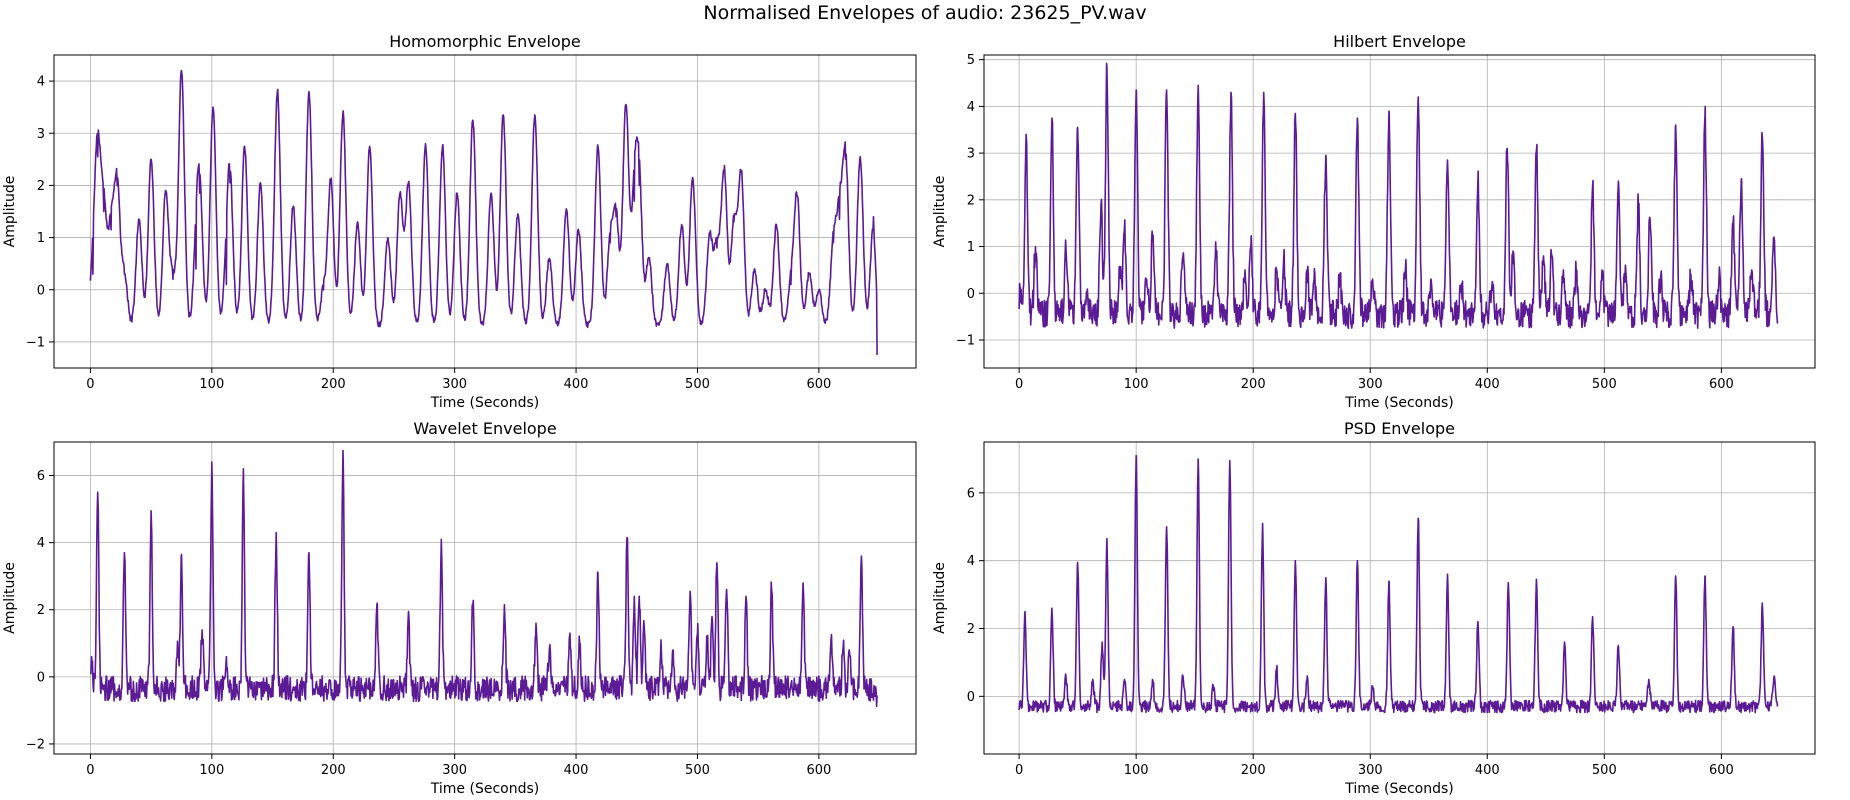 This screenshot has height=800, width=1850. What do you see at coordinates (35, 744) in the screenshot?
I see `y-tick-label: −2` at bounding box center [35, 744].